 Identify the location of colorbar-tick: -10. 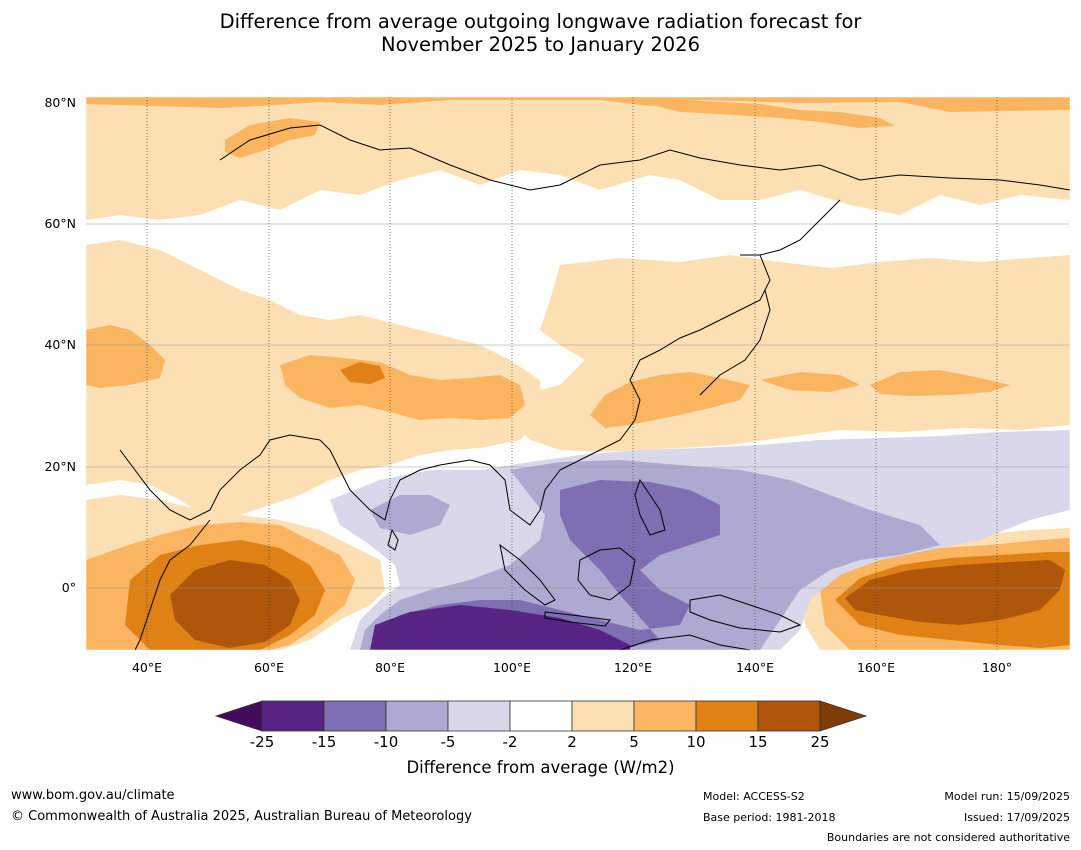
(386, 742).